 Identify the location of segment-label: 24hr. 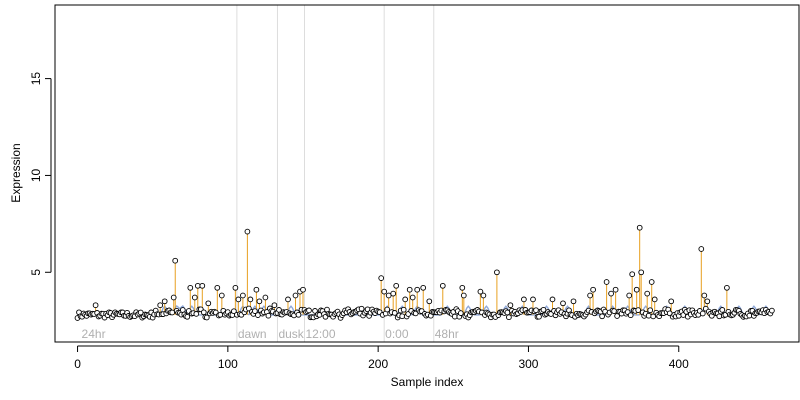
(94, 334).